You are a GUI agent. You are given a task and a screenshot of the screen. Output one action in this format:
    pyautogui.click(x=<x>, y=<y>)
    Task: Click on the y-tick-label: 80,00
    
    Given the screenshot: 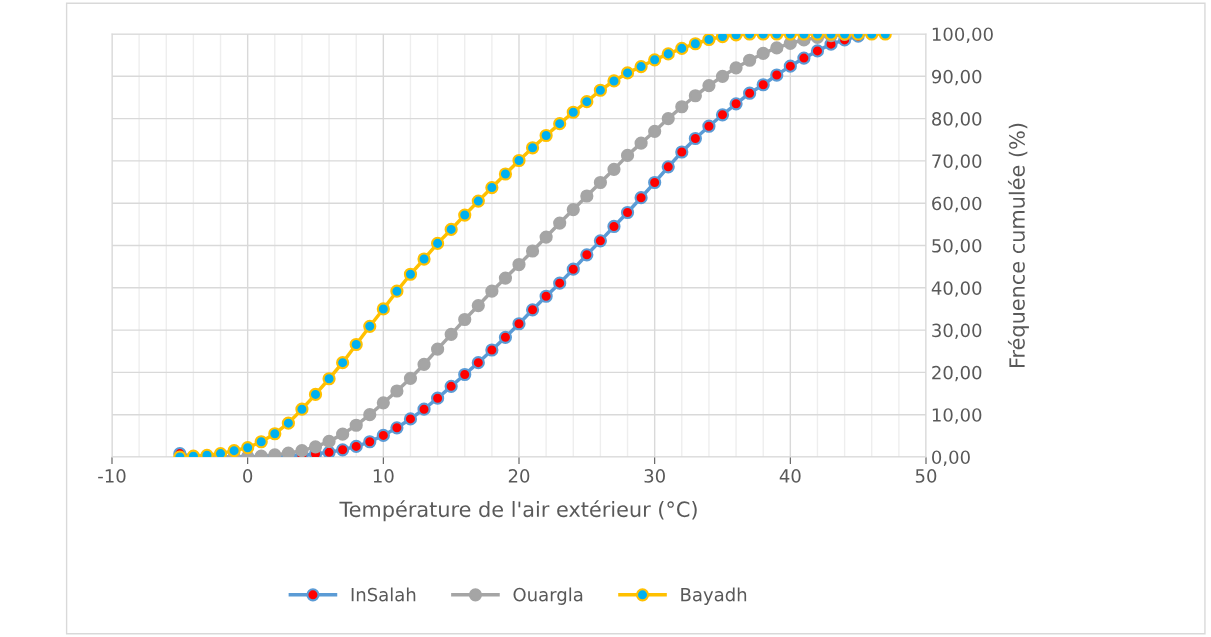 What is the action you would take?
    pyautogui.click(x=957, y=120)
    